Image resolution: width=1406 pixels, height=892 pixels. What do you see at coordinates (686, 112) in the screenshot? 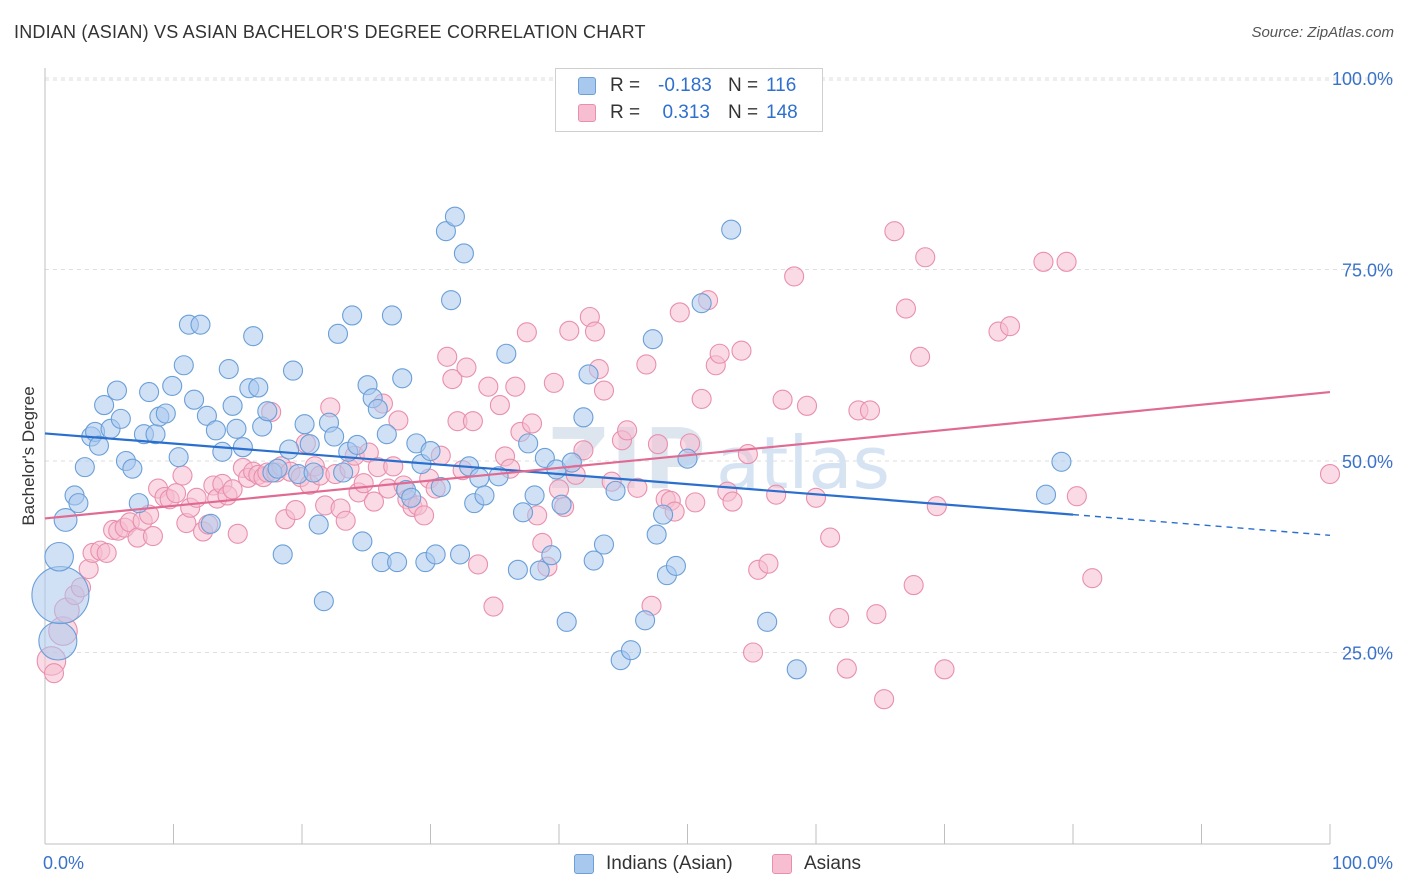
I see `legend-r-value: 0.313` at bounding box center [686, 112].